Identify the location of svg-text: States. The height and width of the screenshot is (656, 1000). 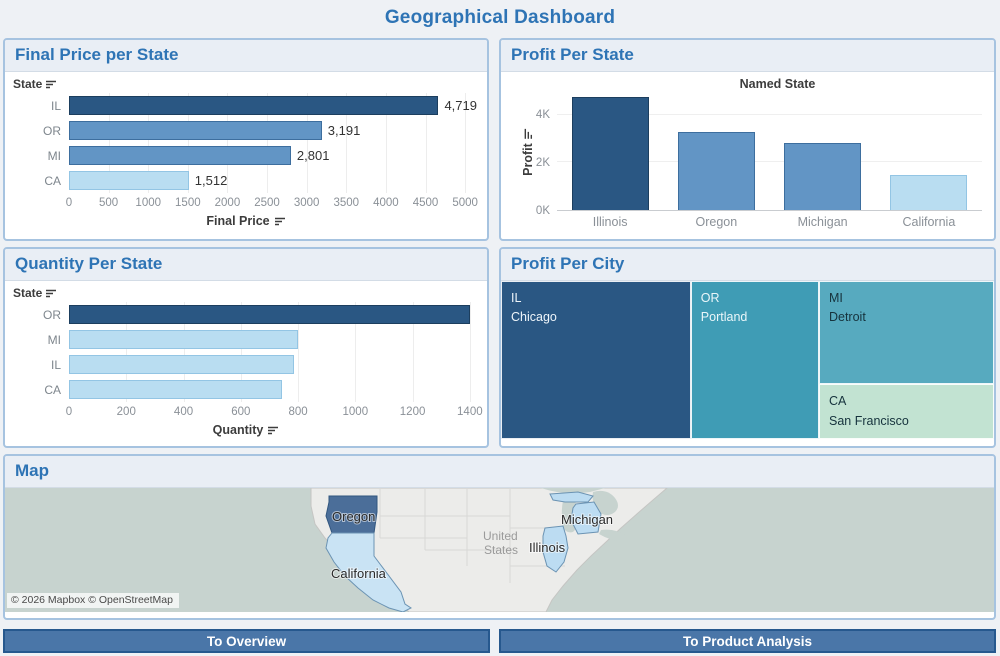
(501, 550).